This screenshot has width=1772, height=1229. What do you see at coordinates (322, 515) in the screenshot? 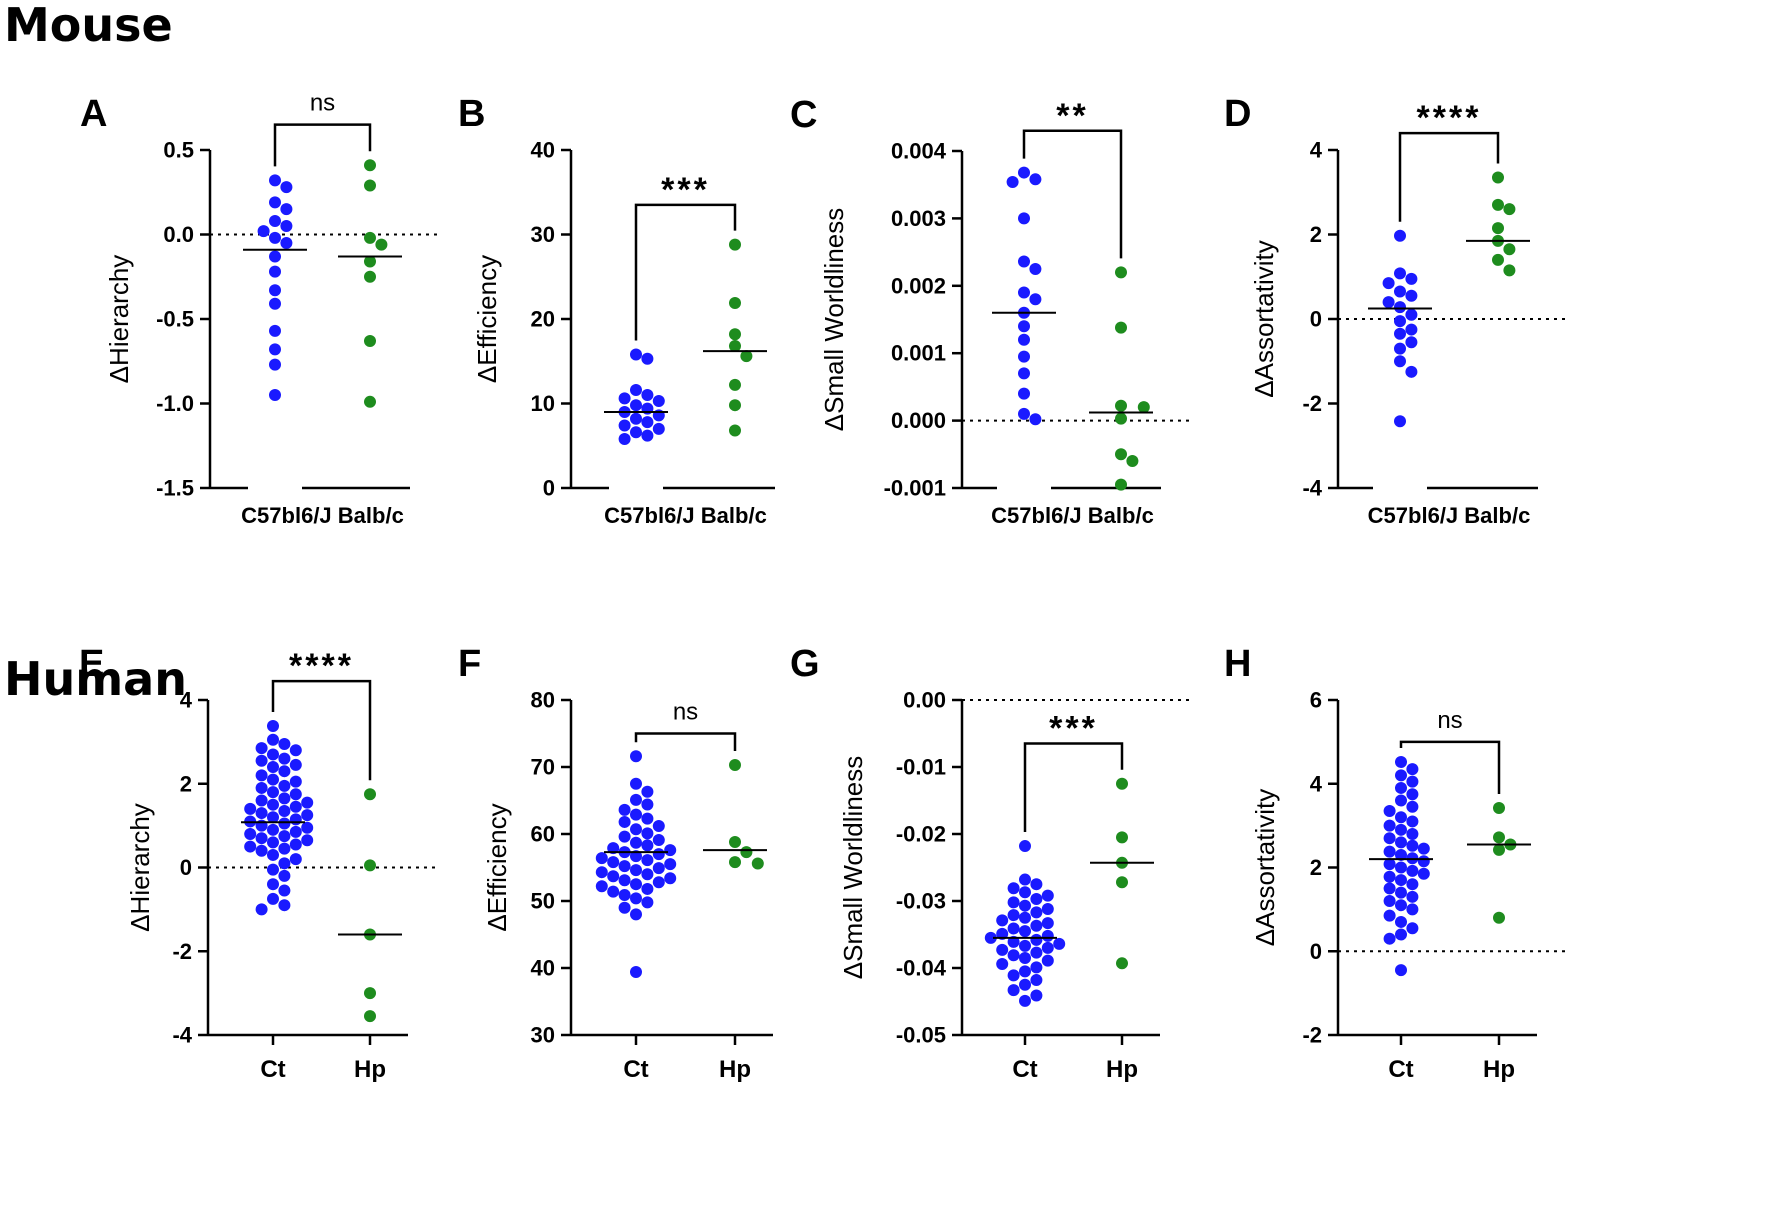
I see `x-category-labels-a: C57bl6/J Balb/c` at bounding box center [322, 515].